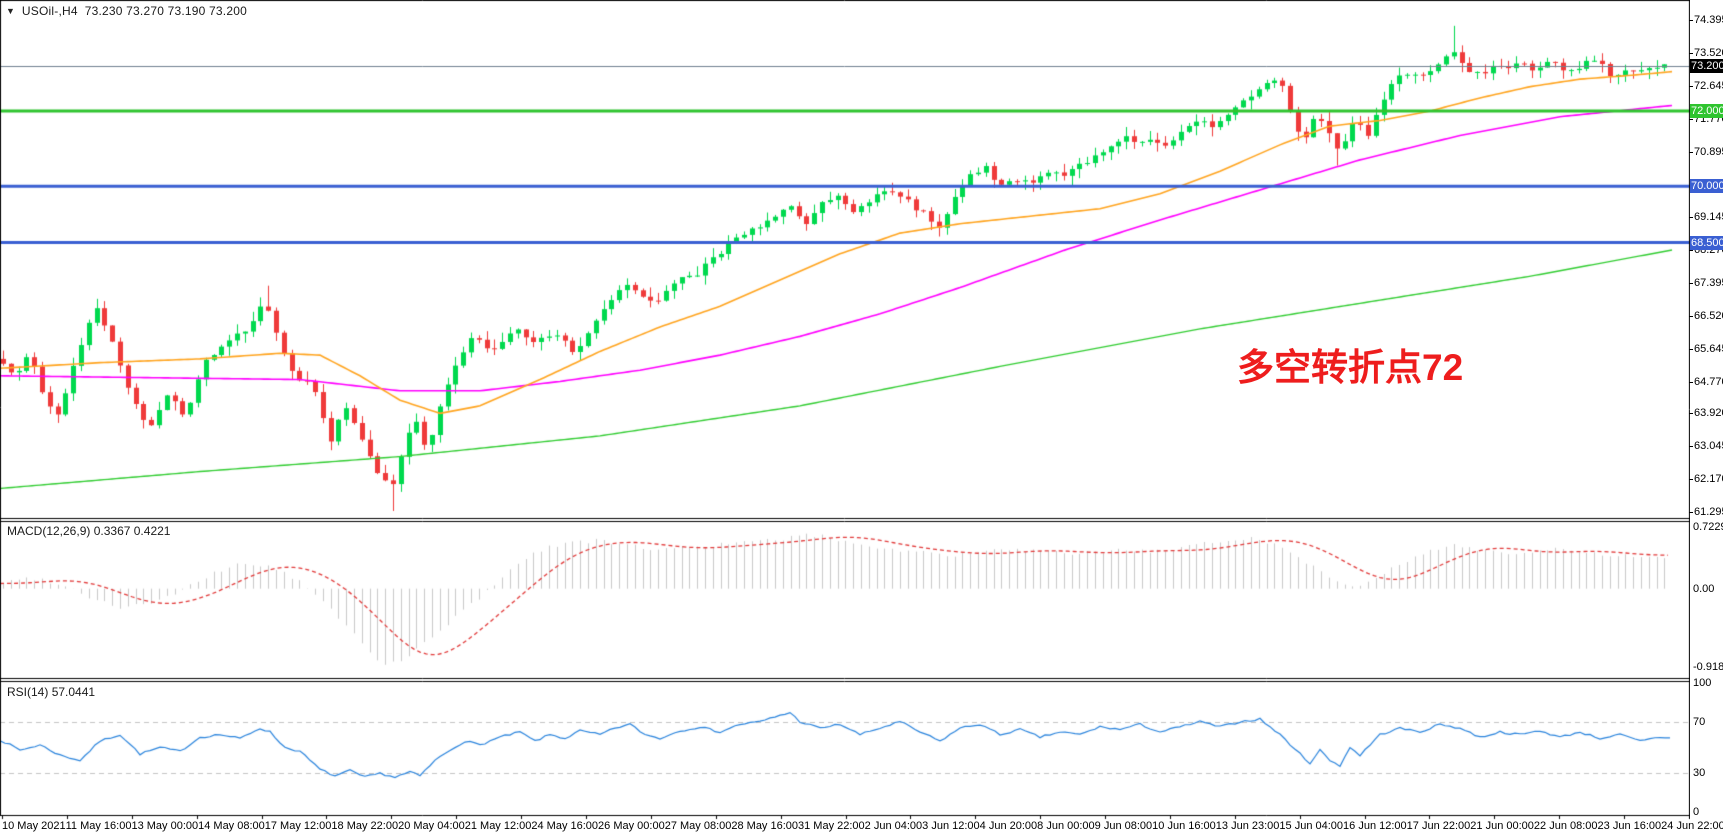 The image size is (1723, 838). Describe the element at coordinates (73, 692) in the screenshot. I see `rsi-indicator-value: 57.0441` at that location.